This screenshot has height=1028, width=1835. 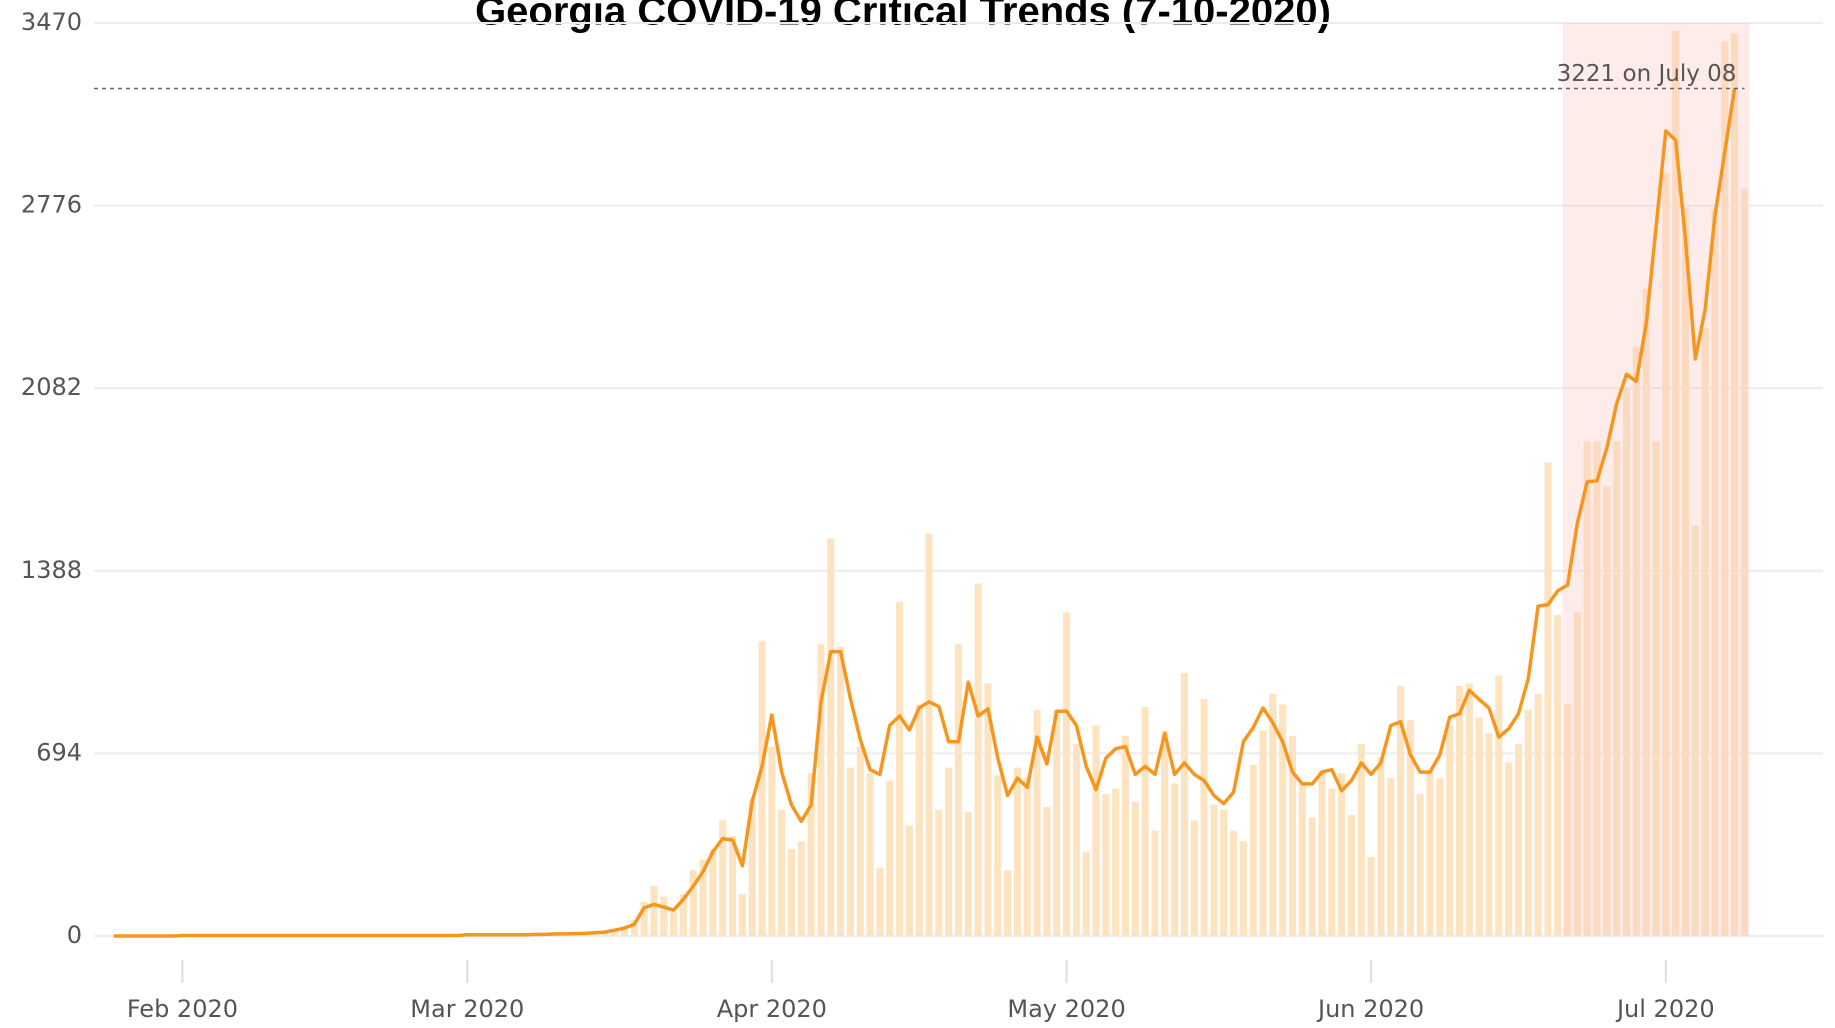 I want to click on y-tick-label: 1388, so click(x=51, y=570).